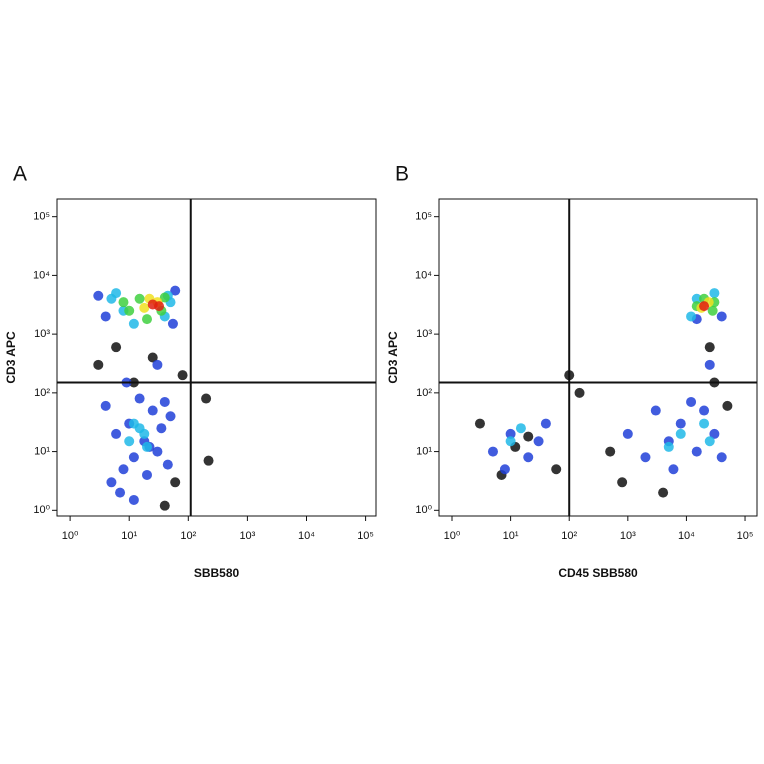 This screenshot has height=764, width=764. Describe the element at coordinates (217, 573) in the screenshot. I see `x-axis-label: SBB580` at that location.